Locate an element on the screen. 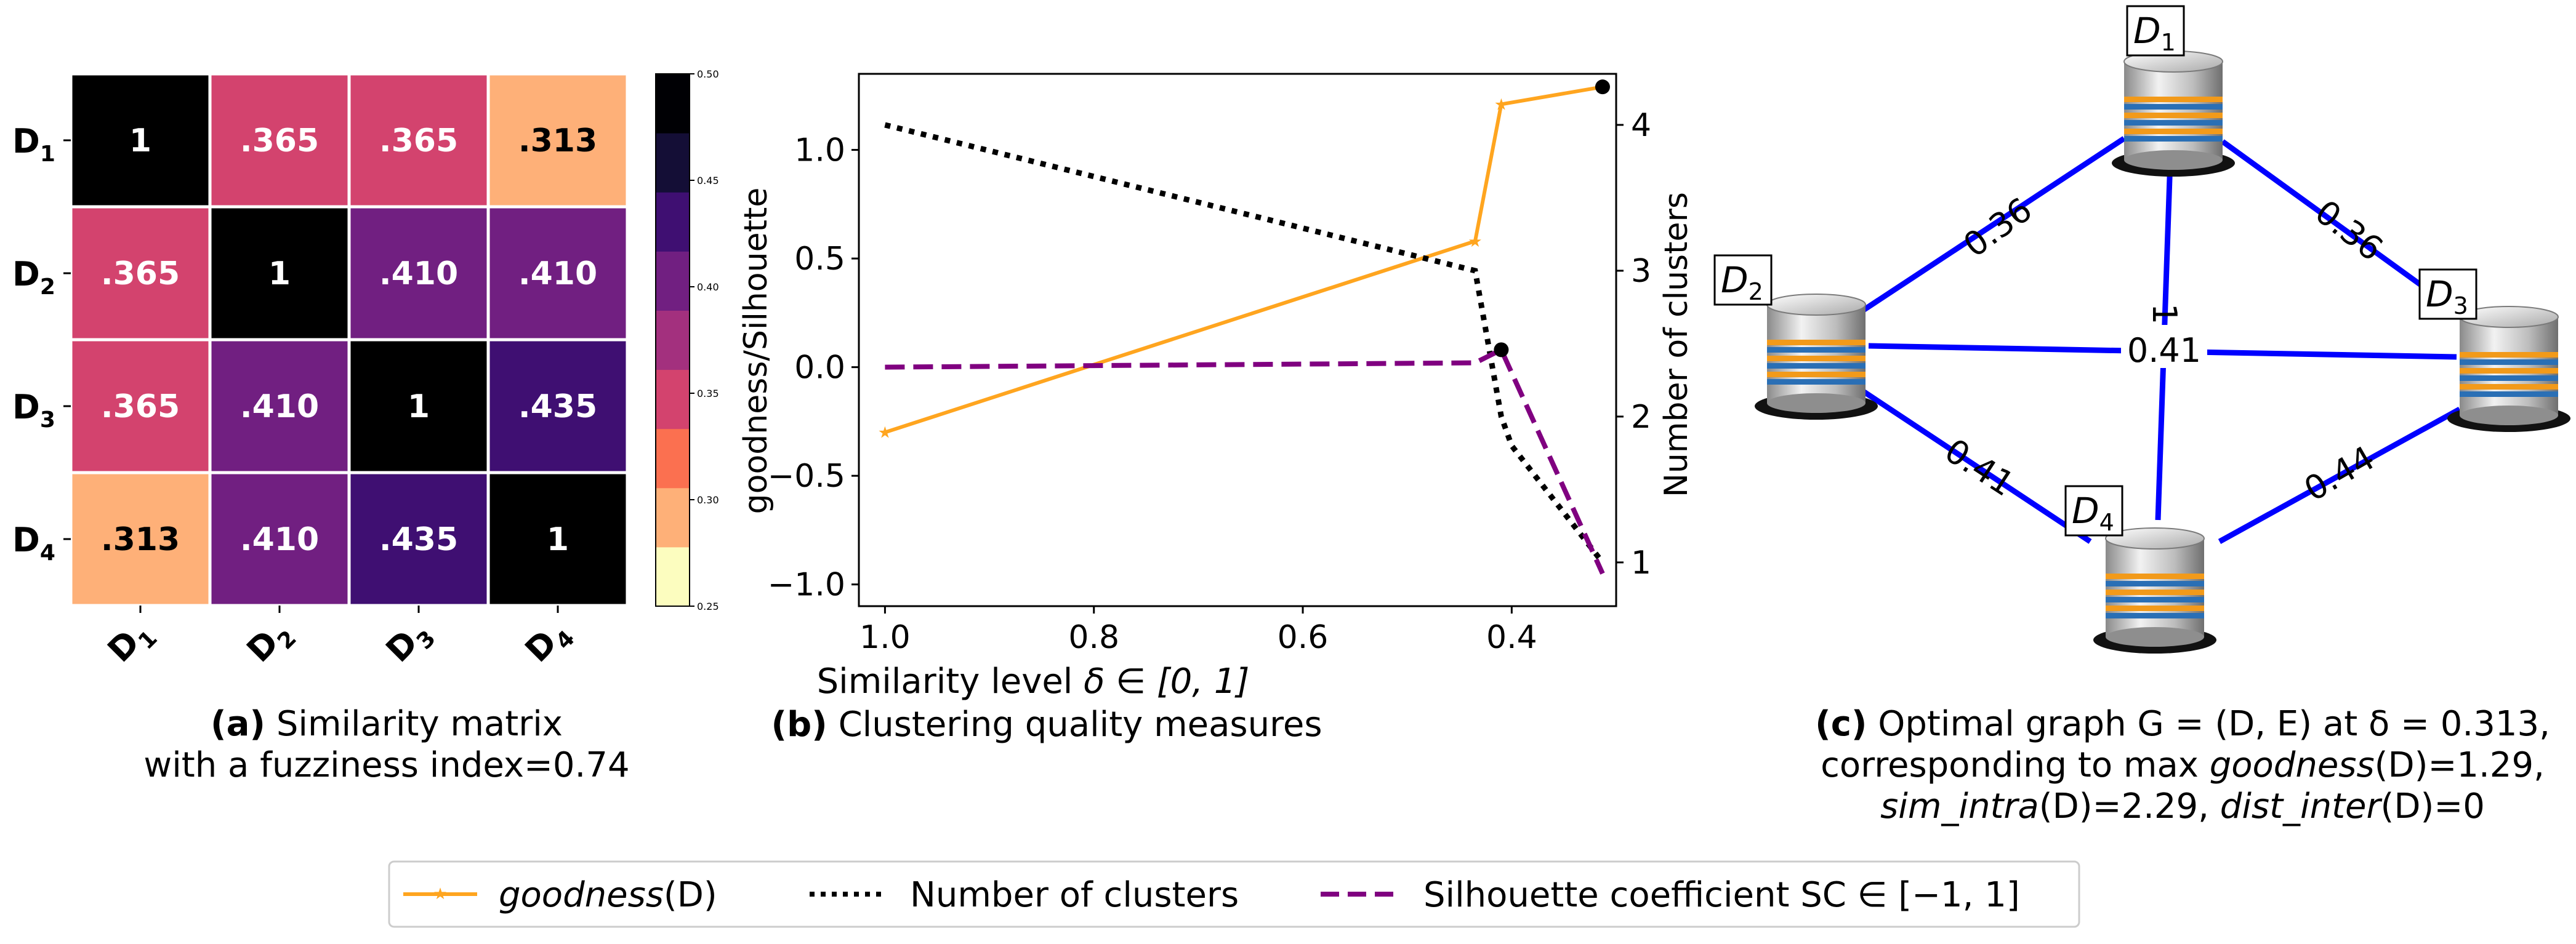 The width and height of the screenshot is (2576, 944). colorbar-frame is located at coordinates (672, 340).